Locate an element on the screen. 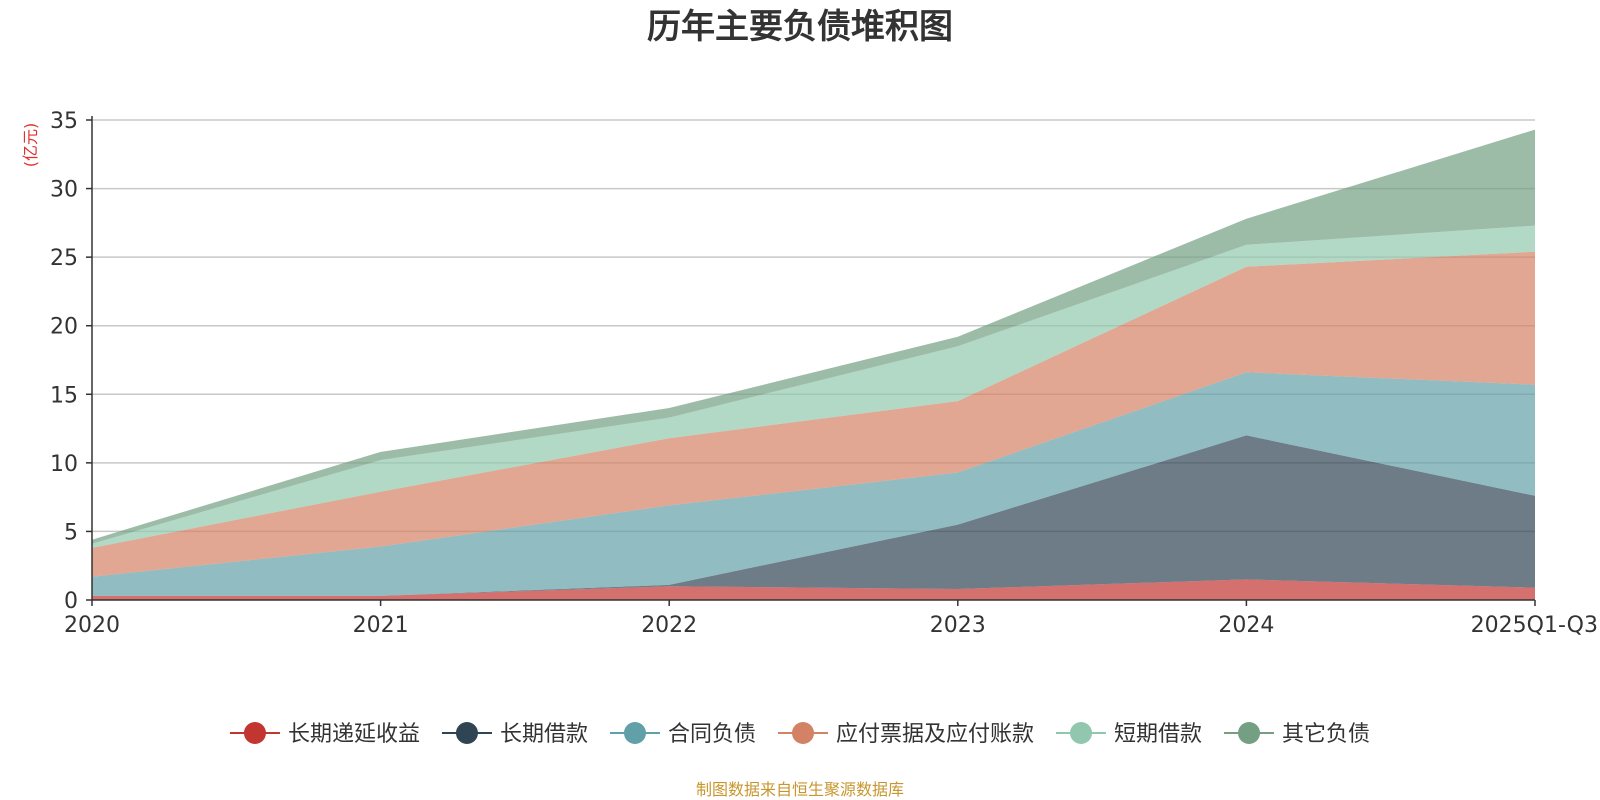 This screenshot has height=800, width=1600. legend-item-0: 长期递延收益 is located at coordinates (324, 734).